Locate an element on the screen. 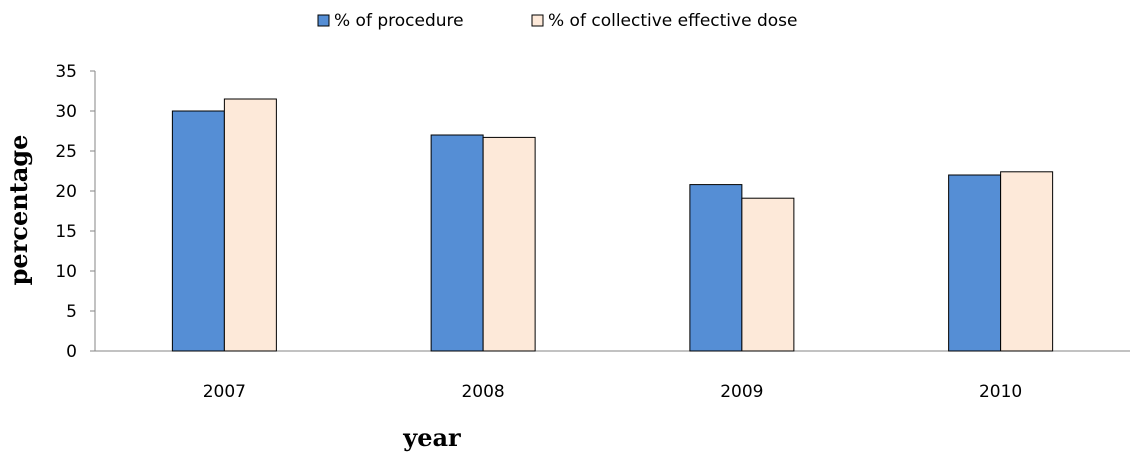 This screenshot has width=1139, height=457. x-tick-label: 2007 is located at coordinates (224, 392).